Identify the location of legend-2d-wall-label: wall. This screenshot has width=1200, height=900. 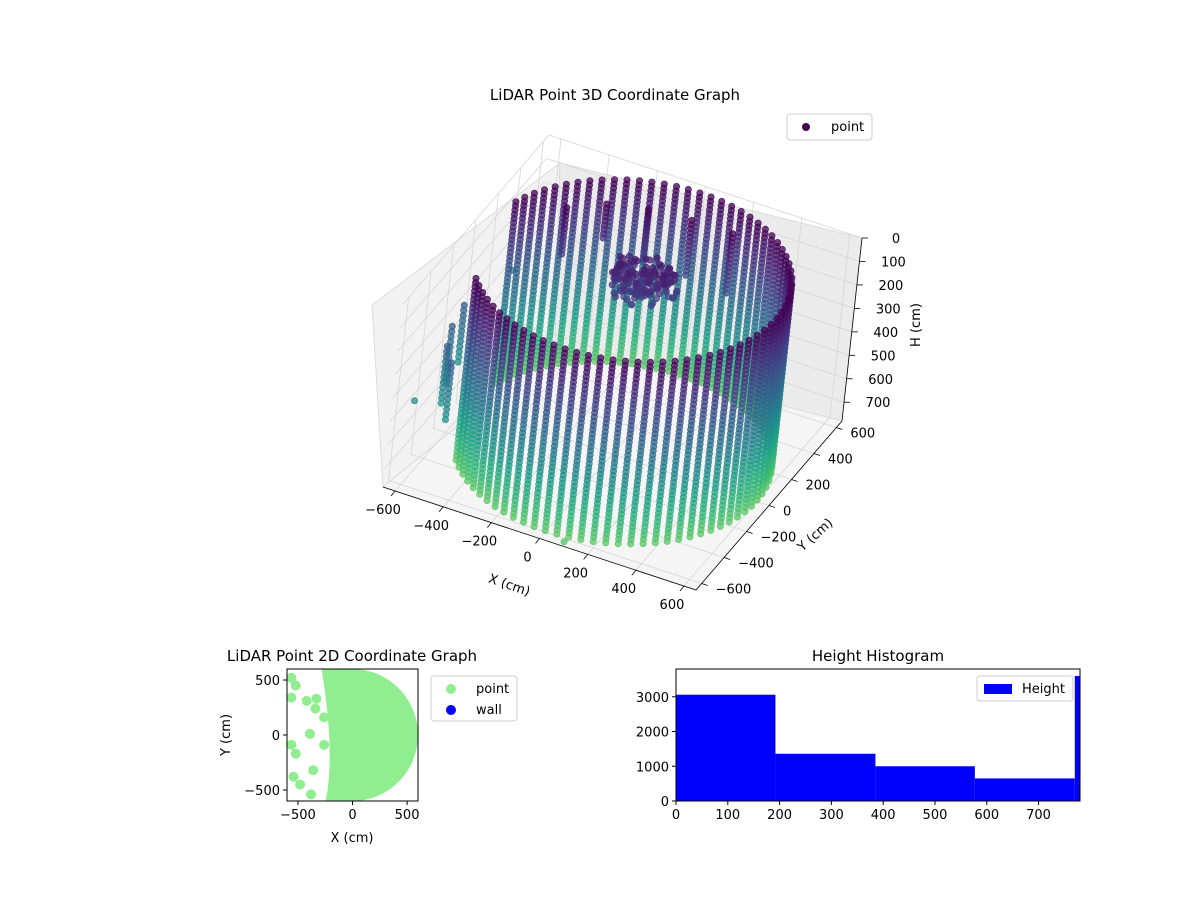
(489, 710).